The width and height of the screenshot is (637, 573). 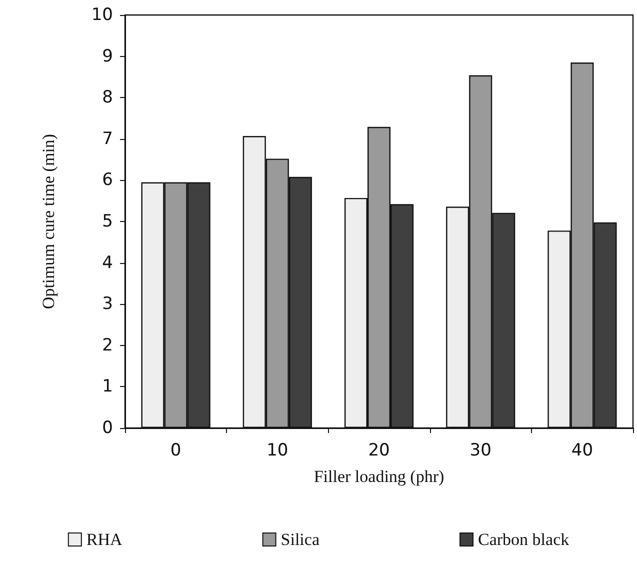 What do you see at coordinates (48, 222) in the screenshot?
I see `y-axis-title: Optimum cure time (min)` at bounding box center [48, 222].